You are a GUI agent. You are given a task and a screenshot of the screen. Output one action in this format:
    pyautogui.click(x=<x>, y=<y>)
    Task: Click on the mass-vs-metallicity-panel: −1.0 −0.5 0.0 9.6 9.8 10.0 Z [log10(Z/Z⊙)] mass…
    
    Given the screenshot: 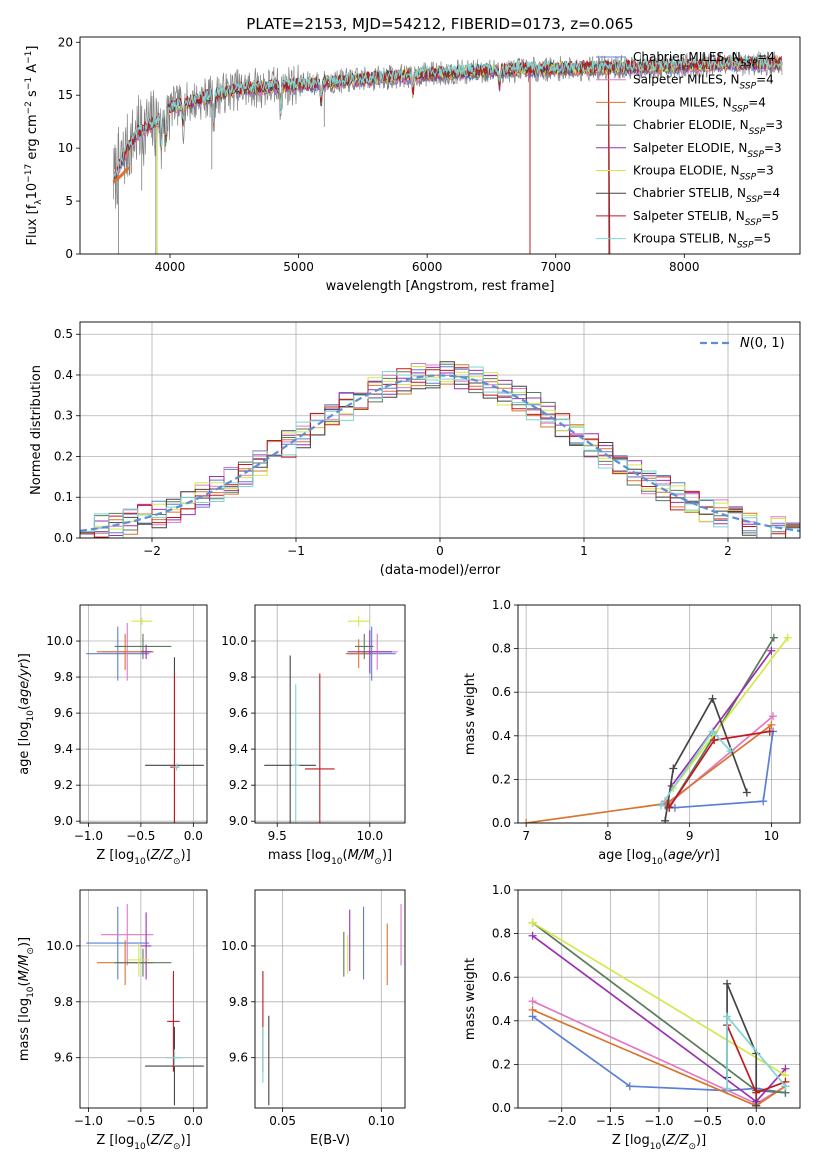 What is the action you would take?
    pyautogui.click(x=112, y=1020)
    